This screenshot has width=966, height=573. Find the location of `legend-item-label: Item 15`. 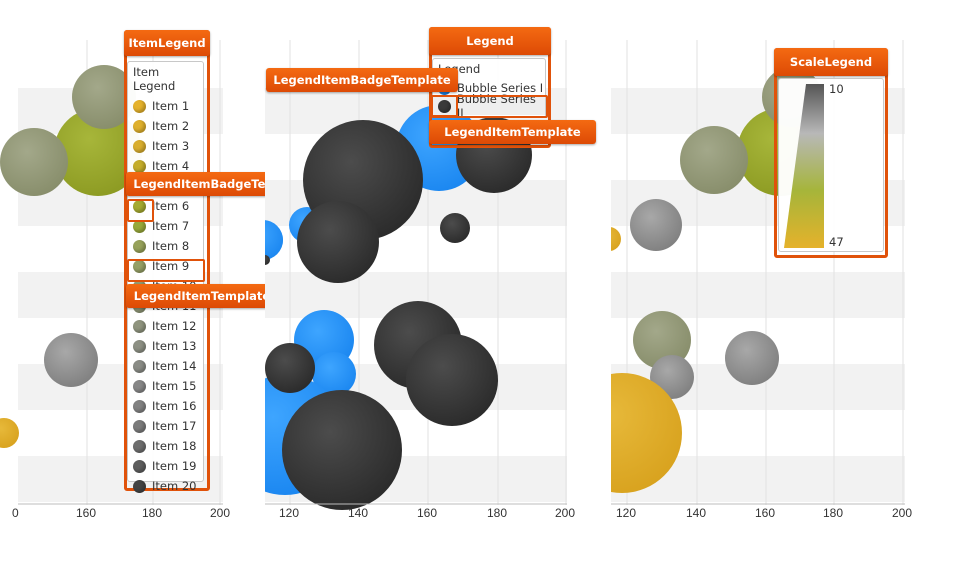

legend-item-label: Item 15 is located at coordinates (174, 386).